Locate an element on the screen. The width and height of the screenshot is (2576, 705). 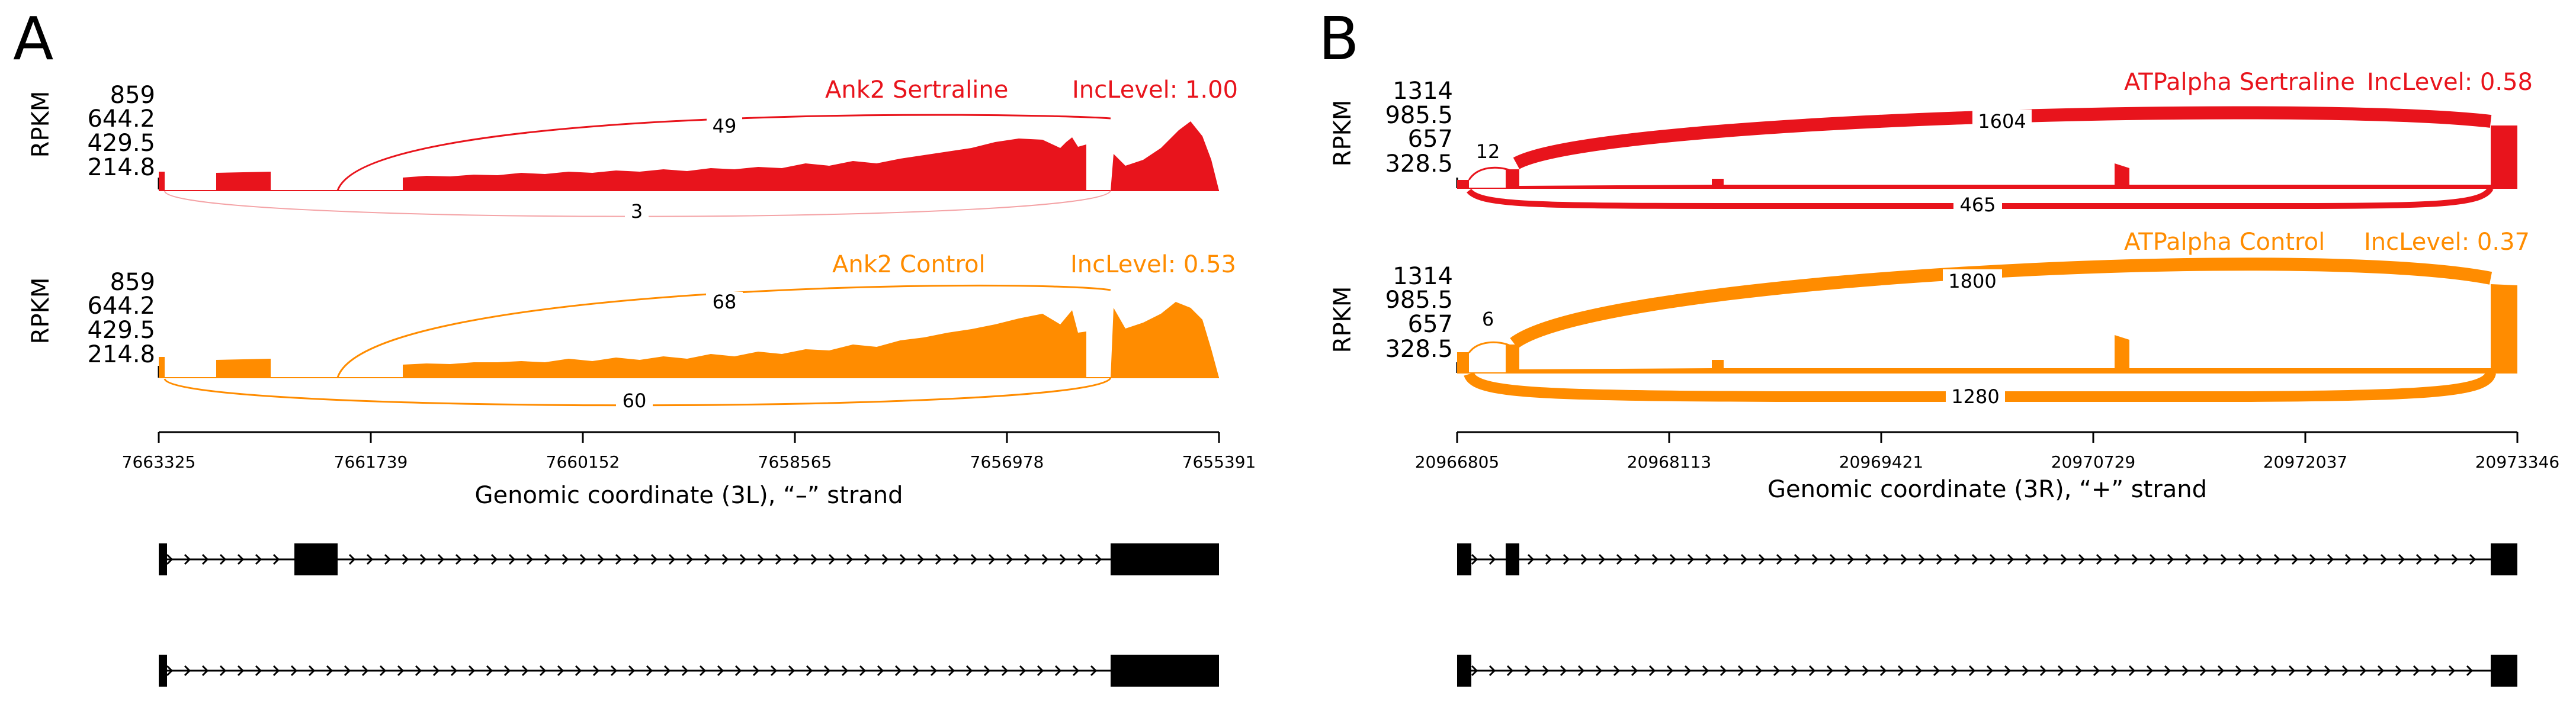
xtick-label-a-4: 7656978 is located at coordinates (1007, 462).